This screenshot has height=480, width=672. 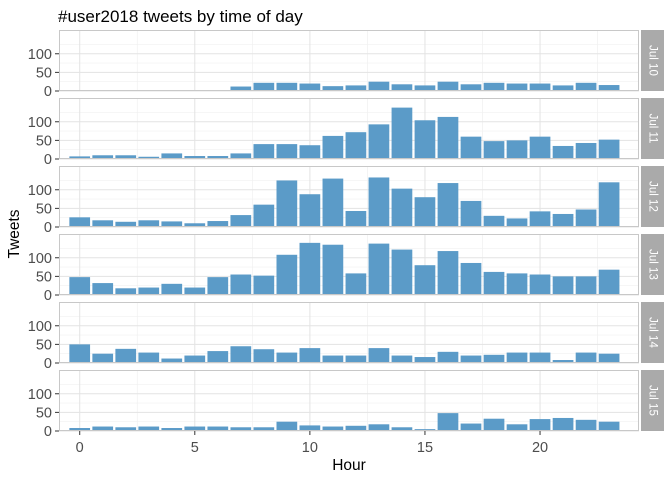 What do you see at coordinates (14, 233) in the screenshot?
I see `y-axis-label: Tweets` at bounding box center [14, 233].